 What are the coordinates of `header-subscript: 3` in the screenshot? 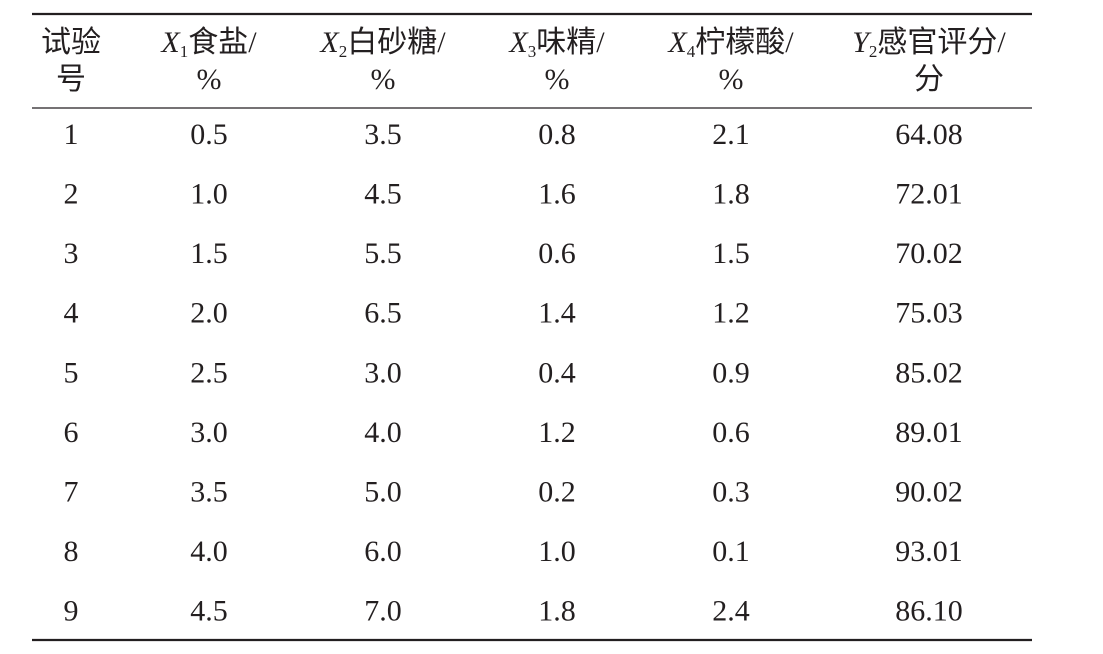 It's located at (532, 51).